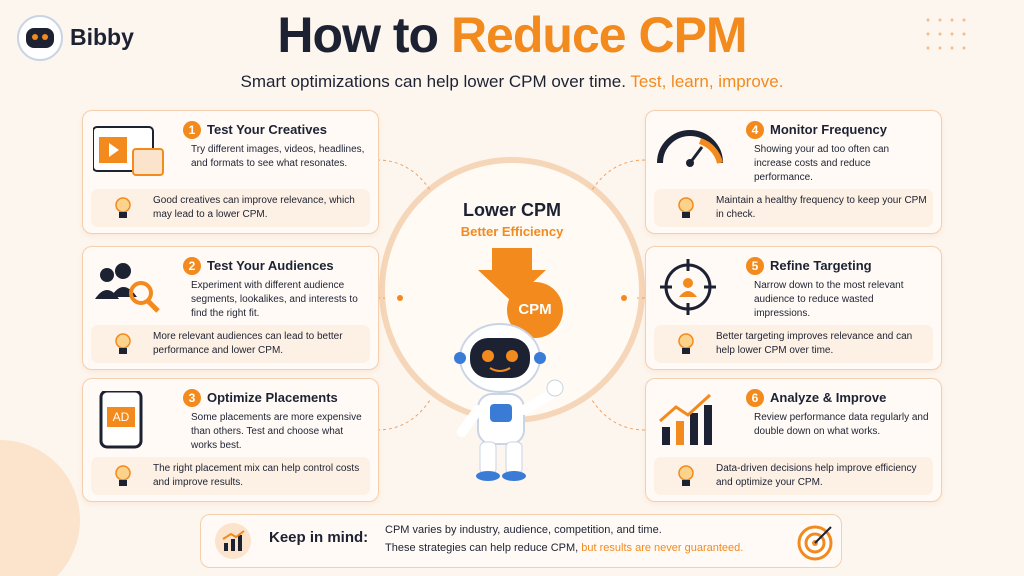  I want to click on footer-label: Keep in mind:, so click(319, 537).